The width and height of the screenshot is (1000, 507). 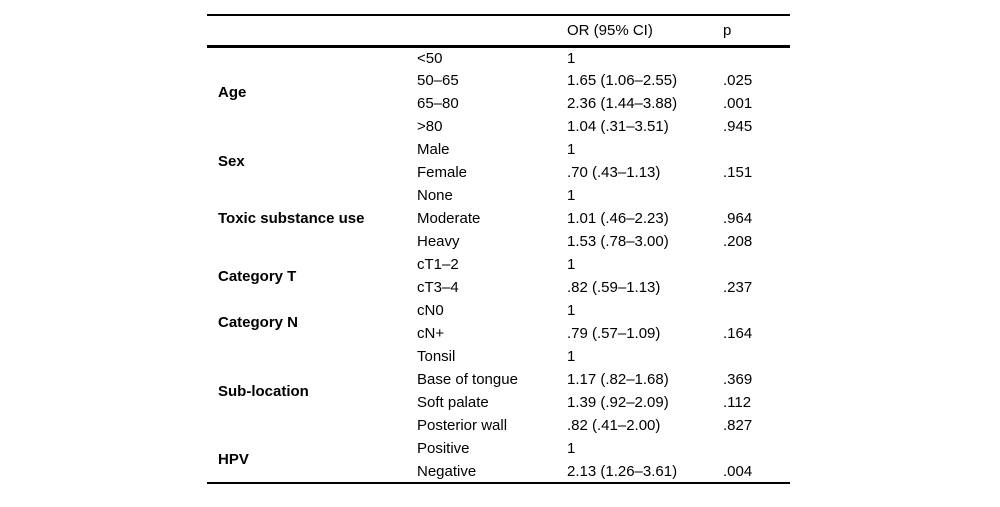 I want to click on category-cell: Base of tongue, so click(x=467, y=379).